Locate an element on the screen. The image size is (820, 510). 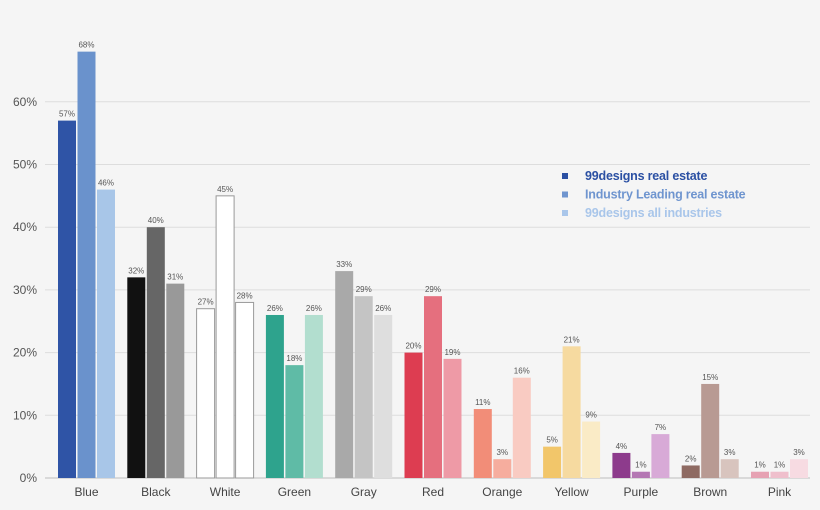
data-label: 28% is located at coordinates (245, 295).